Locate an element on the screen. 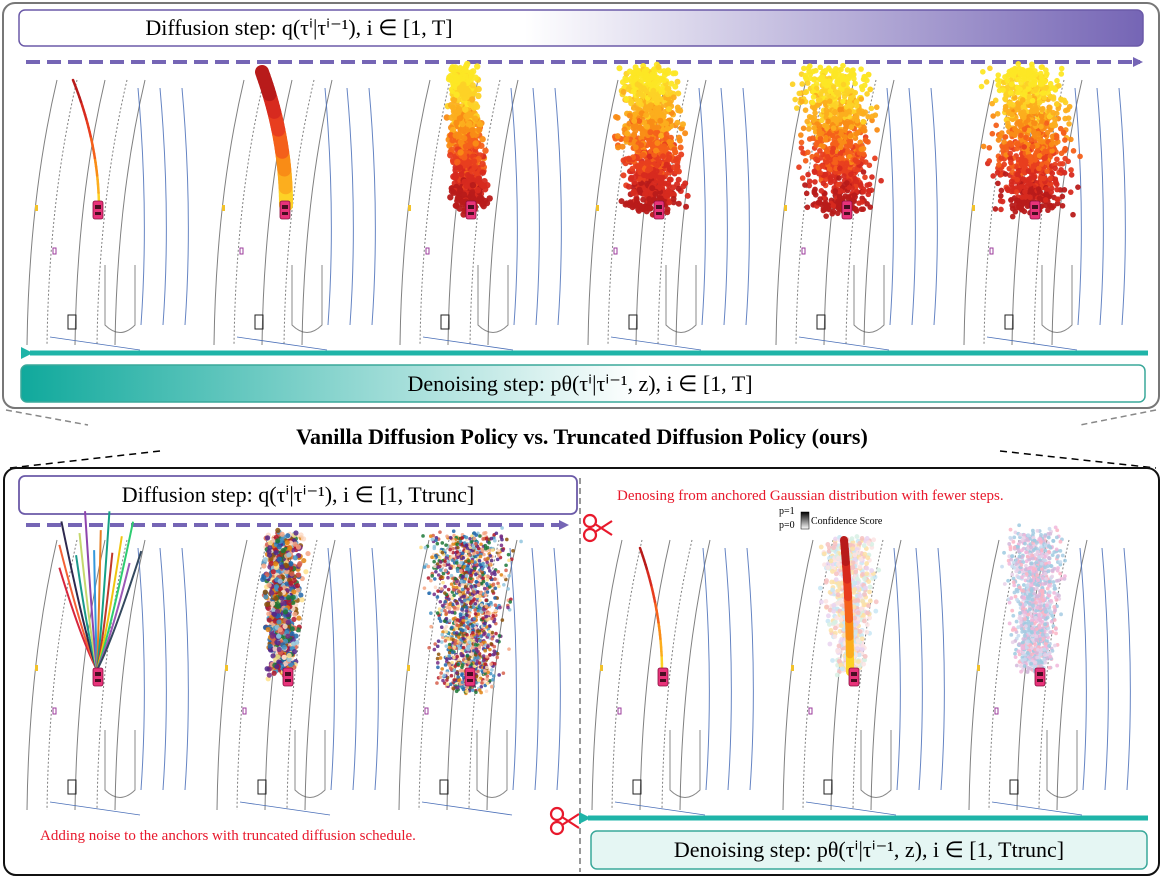 This screenshot has width=1164, height=879. bottom-diffusion-banner is located at coordinates (298, 495).